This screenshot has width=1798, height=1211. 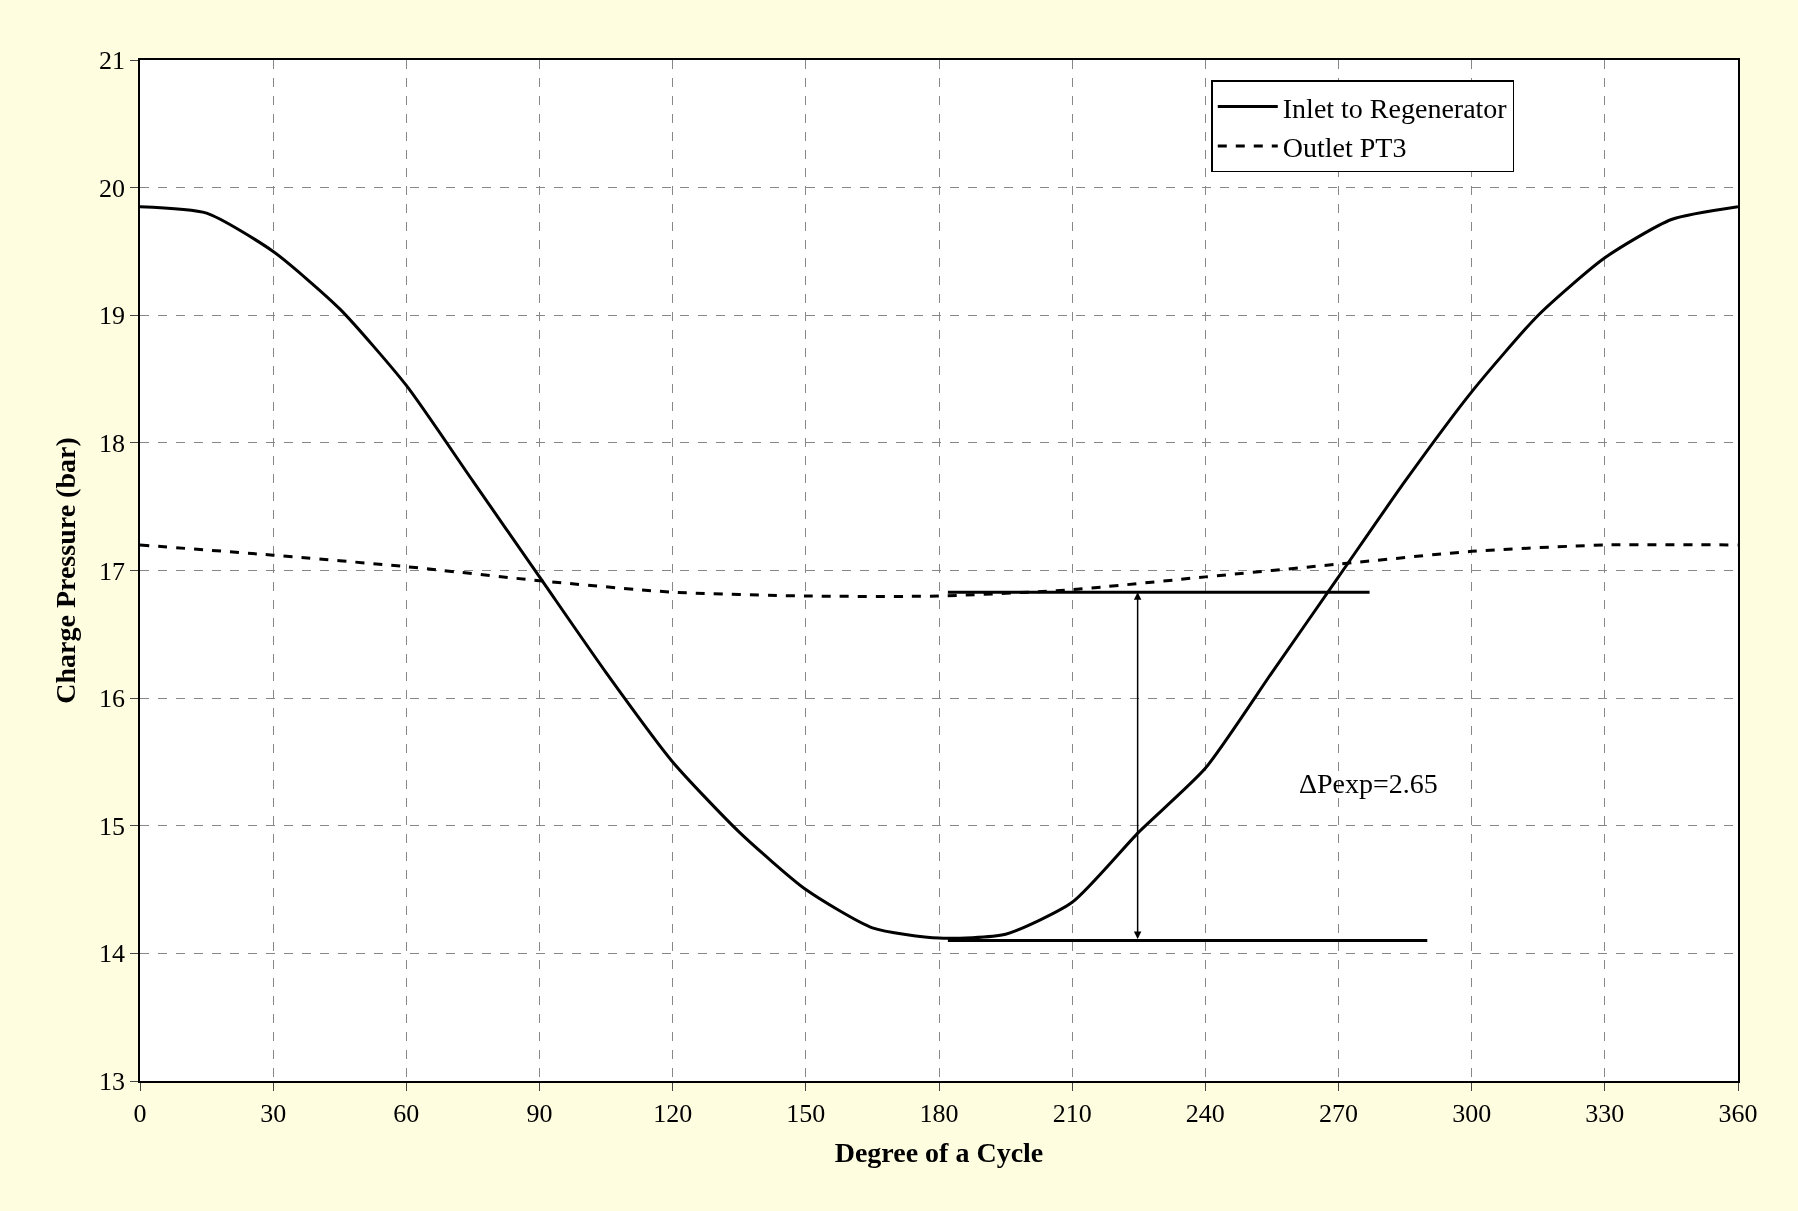 What do you see at coordinates (112, 954) in the screenshot?
I see `y-tick-label: 14` at bounding box center [112, 954].